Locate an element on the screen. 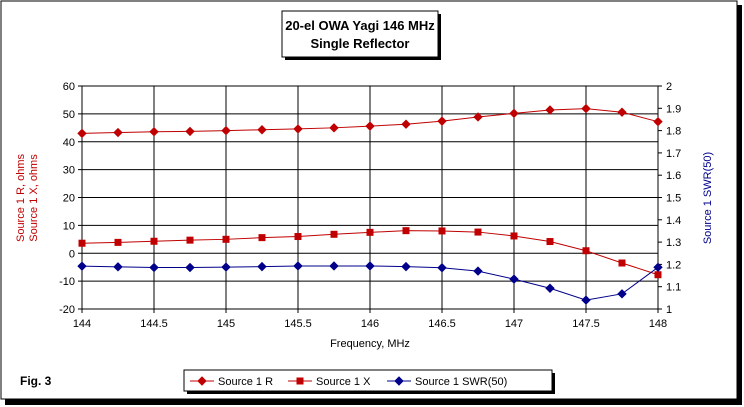 The image size is (744, 407). y-right-tick-label: 1.3 is located at coordinates (673, 243).